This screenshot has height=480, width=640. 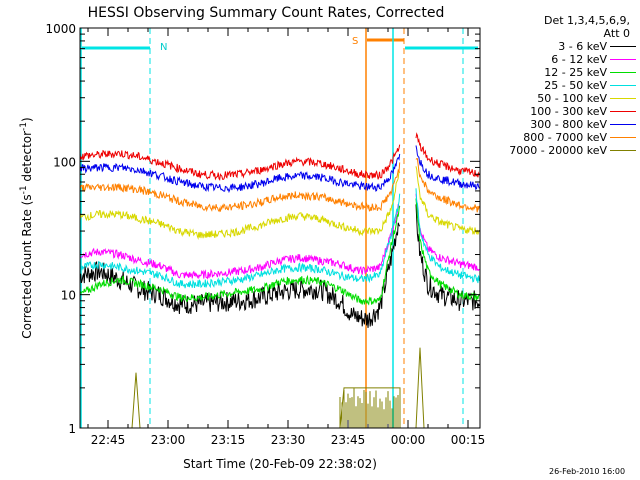 I want to click on legend-label-5: 100 - 300 keV, so click(x=568, y=111).